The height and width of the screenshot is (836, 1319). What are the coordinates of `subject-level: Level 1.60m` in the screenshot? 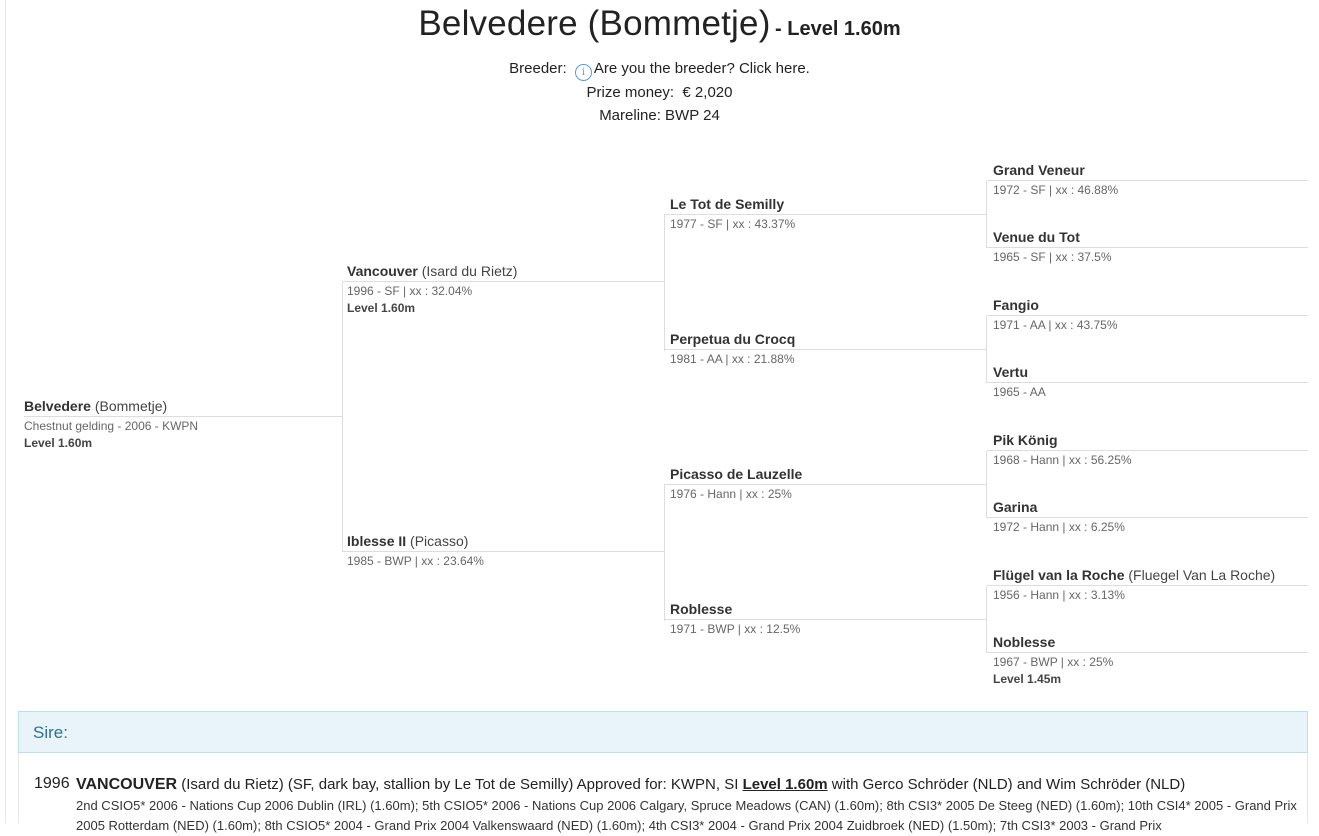 It's located at (58, 443).